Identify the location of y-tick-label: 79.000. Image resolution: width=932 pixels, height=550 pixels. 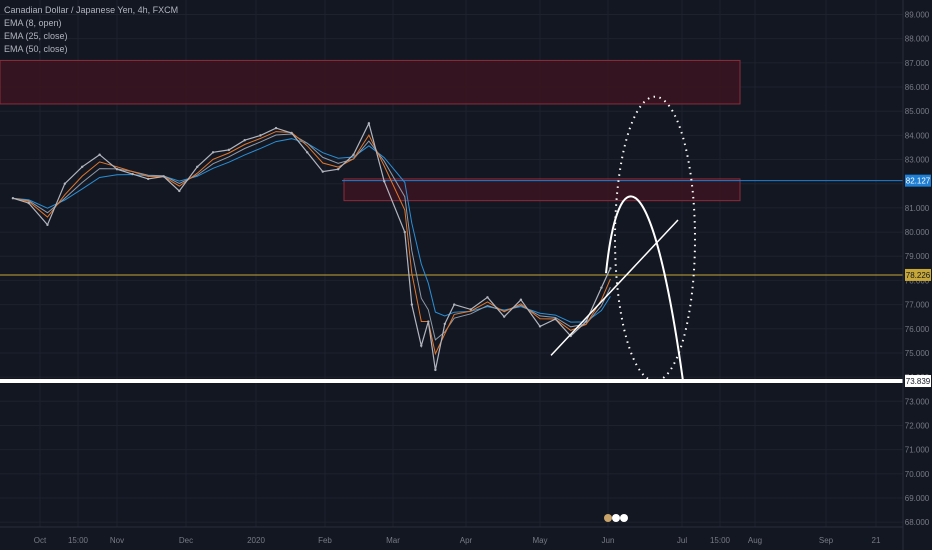
(917, 256).